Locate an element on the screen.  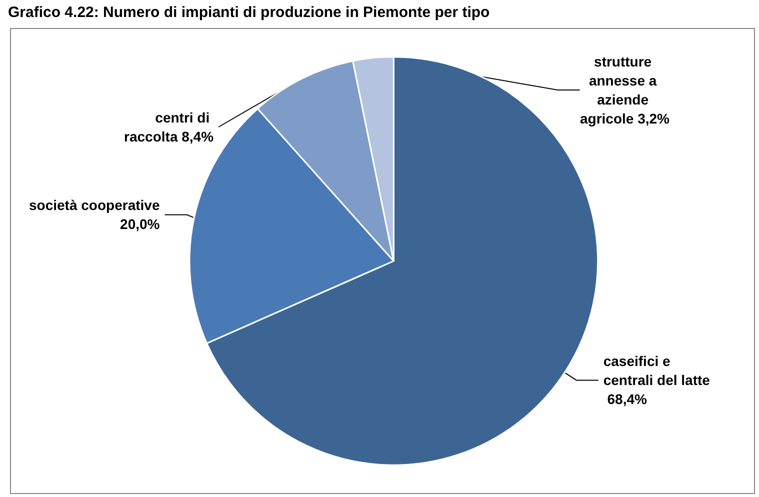
data-label: 68,4% is located at coordinates (625, 399).